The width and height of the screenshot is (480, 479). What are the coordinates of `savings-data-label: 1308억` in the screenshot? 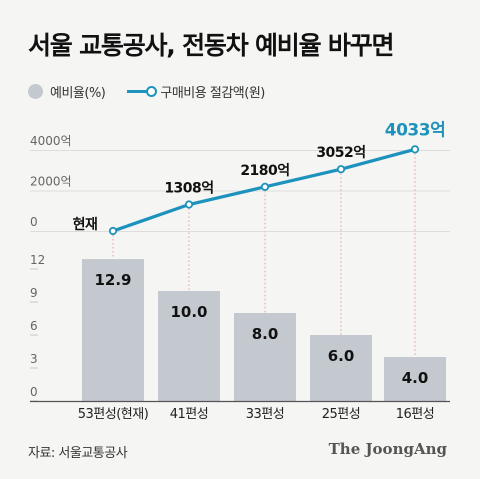 It's located at (188, 189).